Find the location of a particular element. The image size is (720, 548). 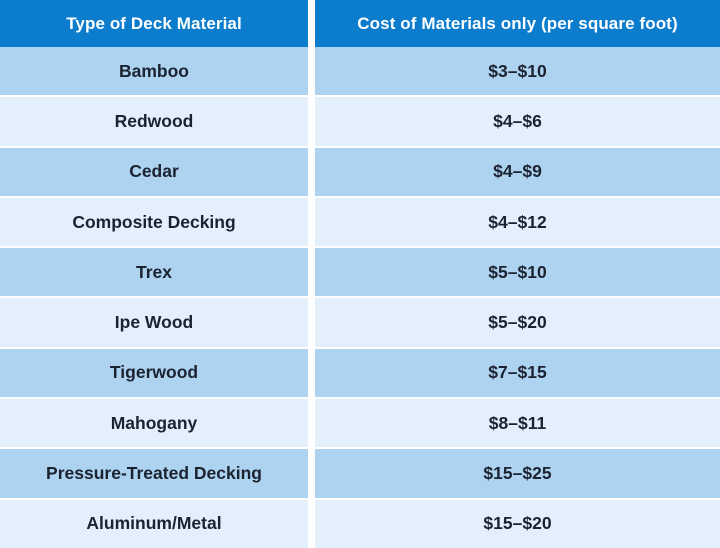

material-cell: Tigerwood is located at coordinates (154, 373).